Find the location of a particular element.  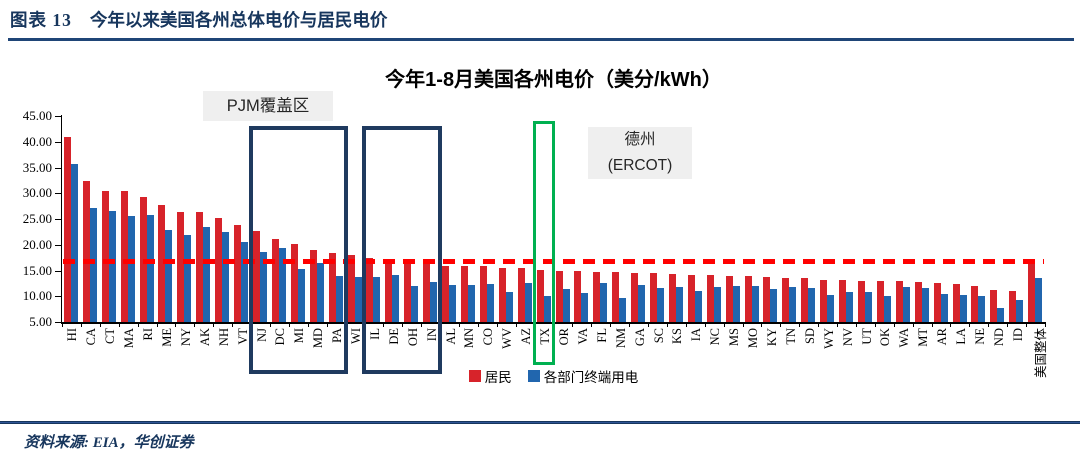

x-axis-label: AR is located at coordinates (942, 337).